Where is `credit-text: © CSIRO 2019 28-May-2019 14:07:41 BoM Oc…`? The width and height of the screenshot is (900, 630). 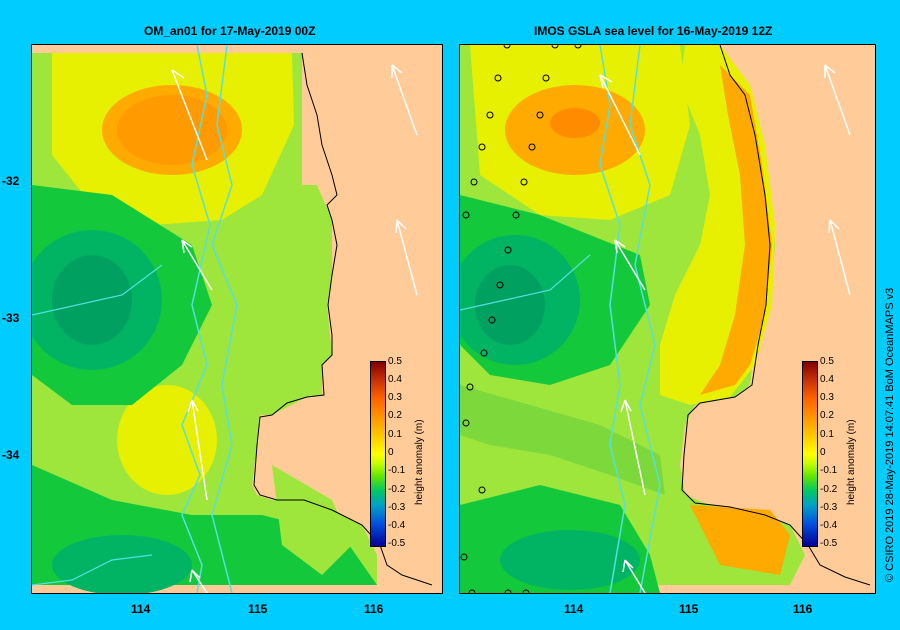
credit-text: © CSIRO 2019 28-May-2019 14:07:41 BoM Oc… is located at coordinates (890, 434).